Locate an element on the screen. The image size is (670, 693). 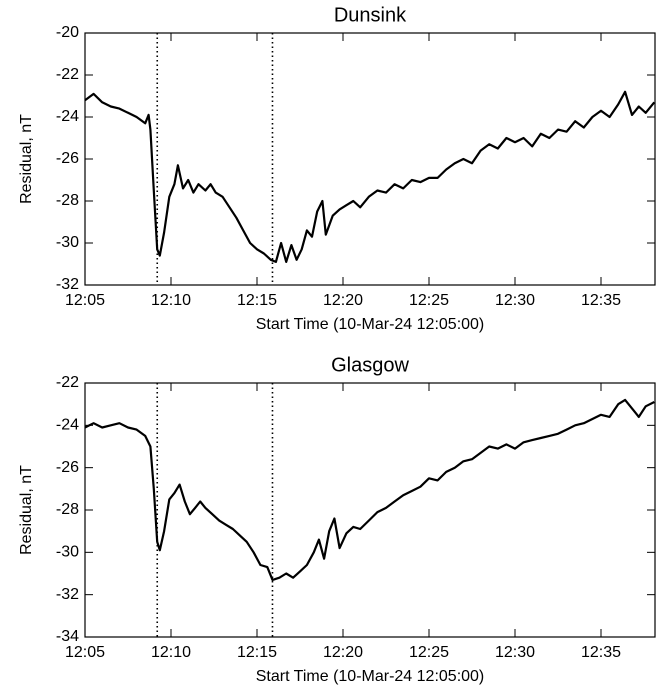
y-tick-label: -34 is located at coordinates (67, 636).